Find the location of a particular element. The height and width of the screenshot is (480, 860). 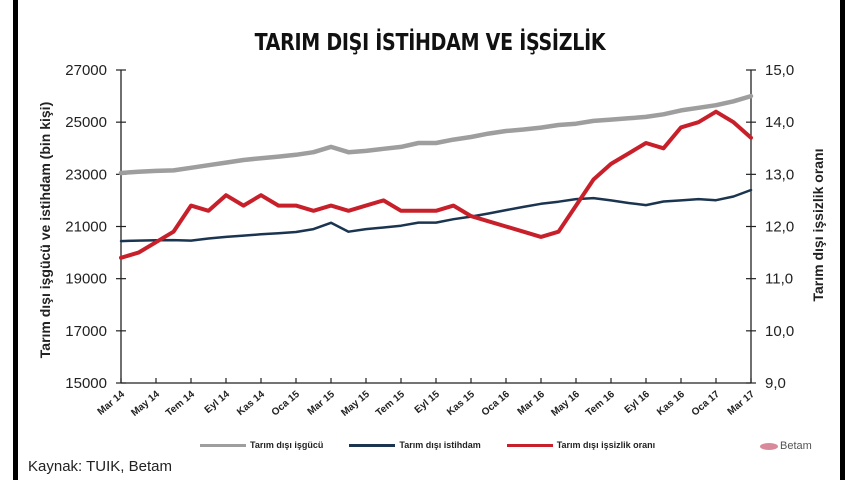

x-tick-label: Mar 17 is located at coordinates (742, 403).